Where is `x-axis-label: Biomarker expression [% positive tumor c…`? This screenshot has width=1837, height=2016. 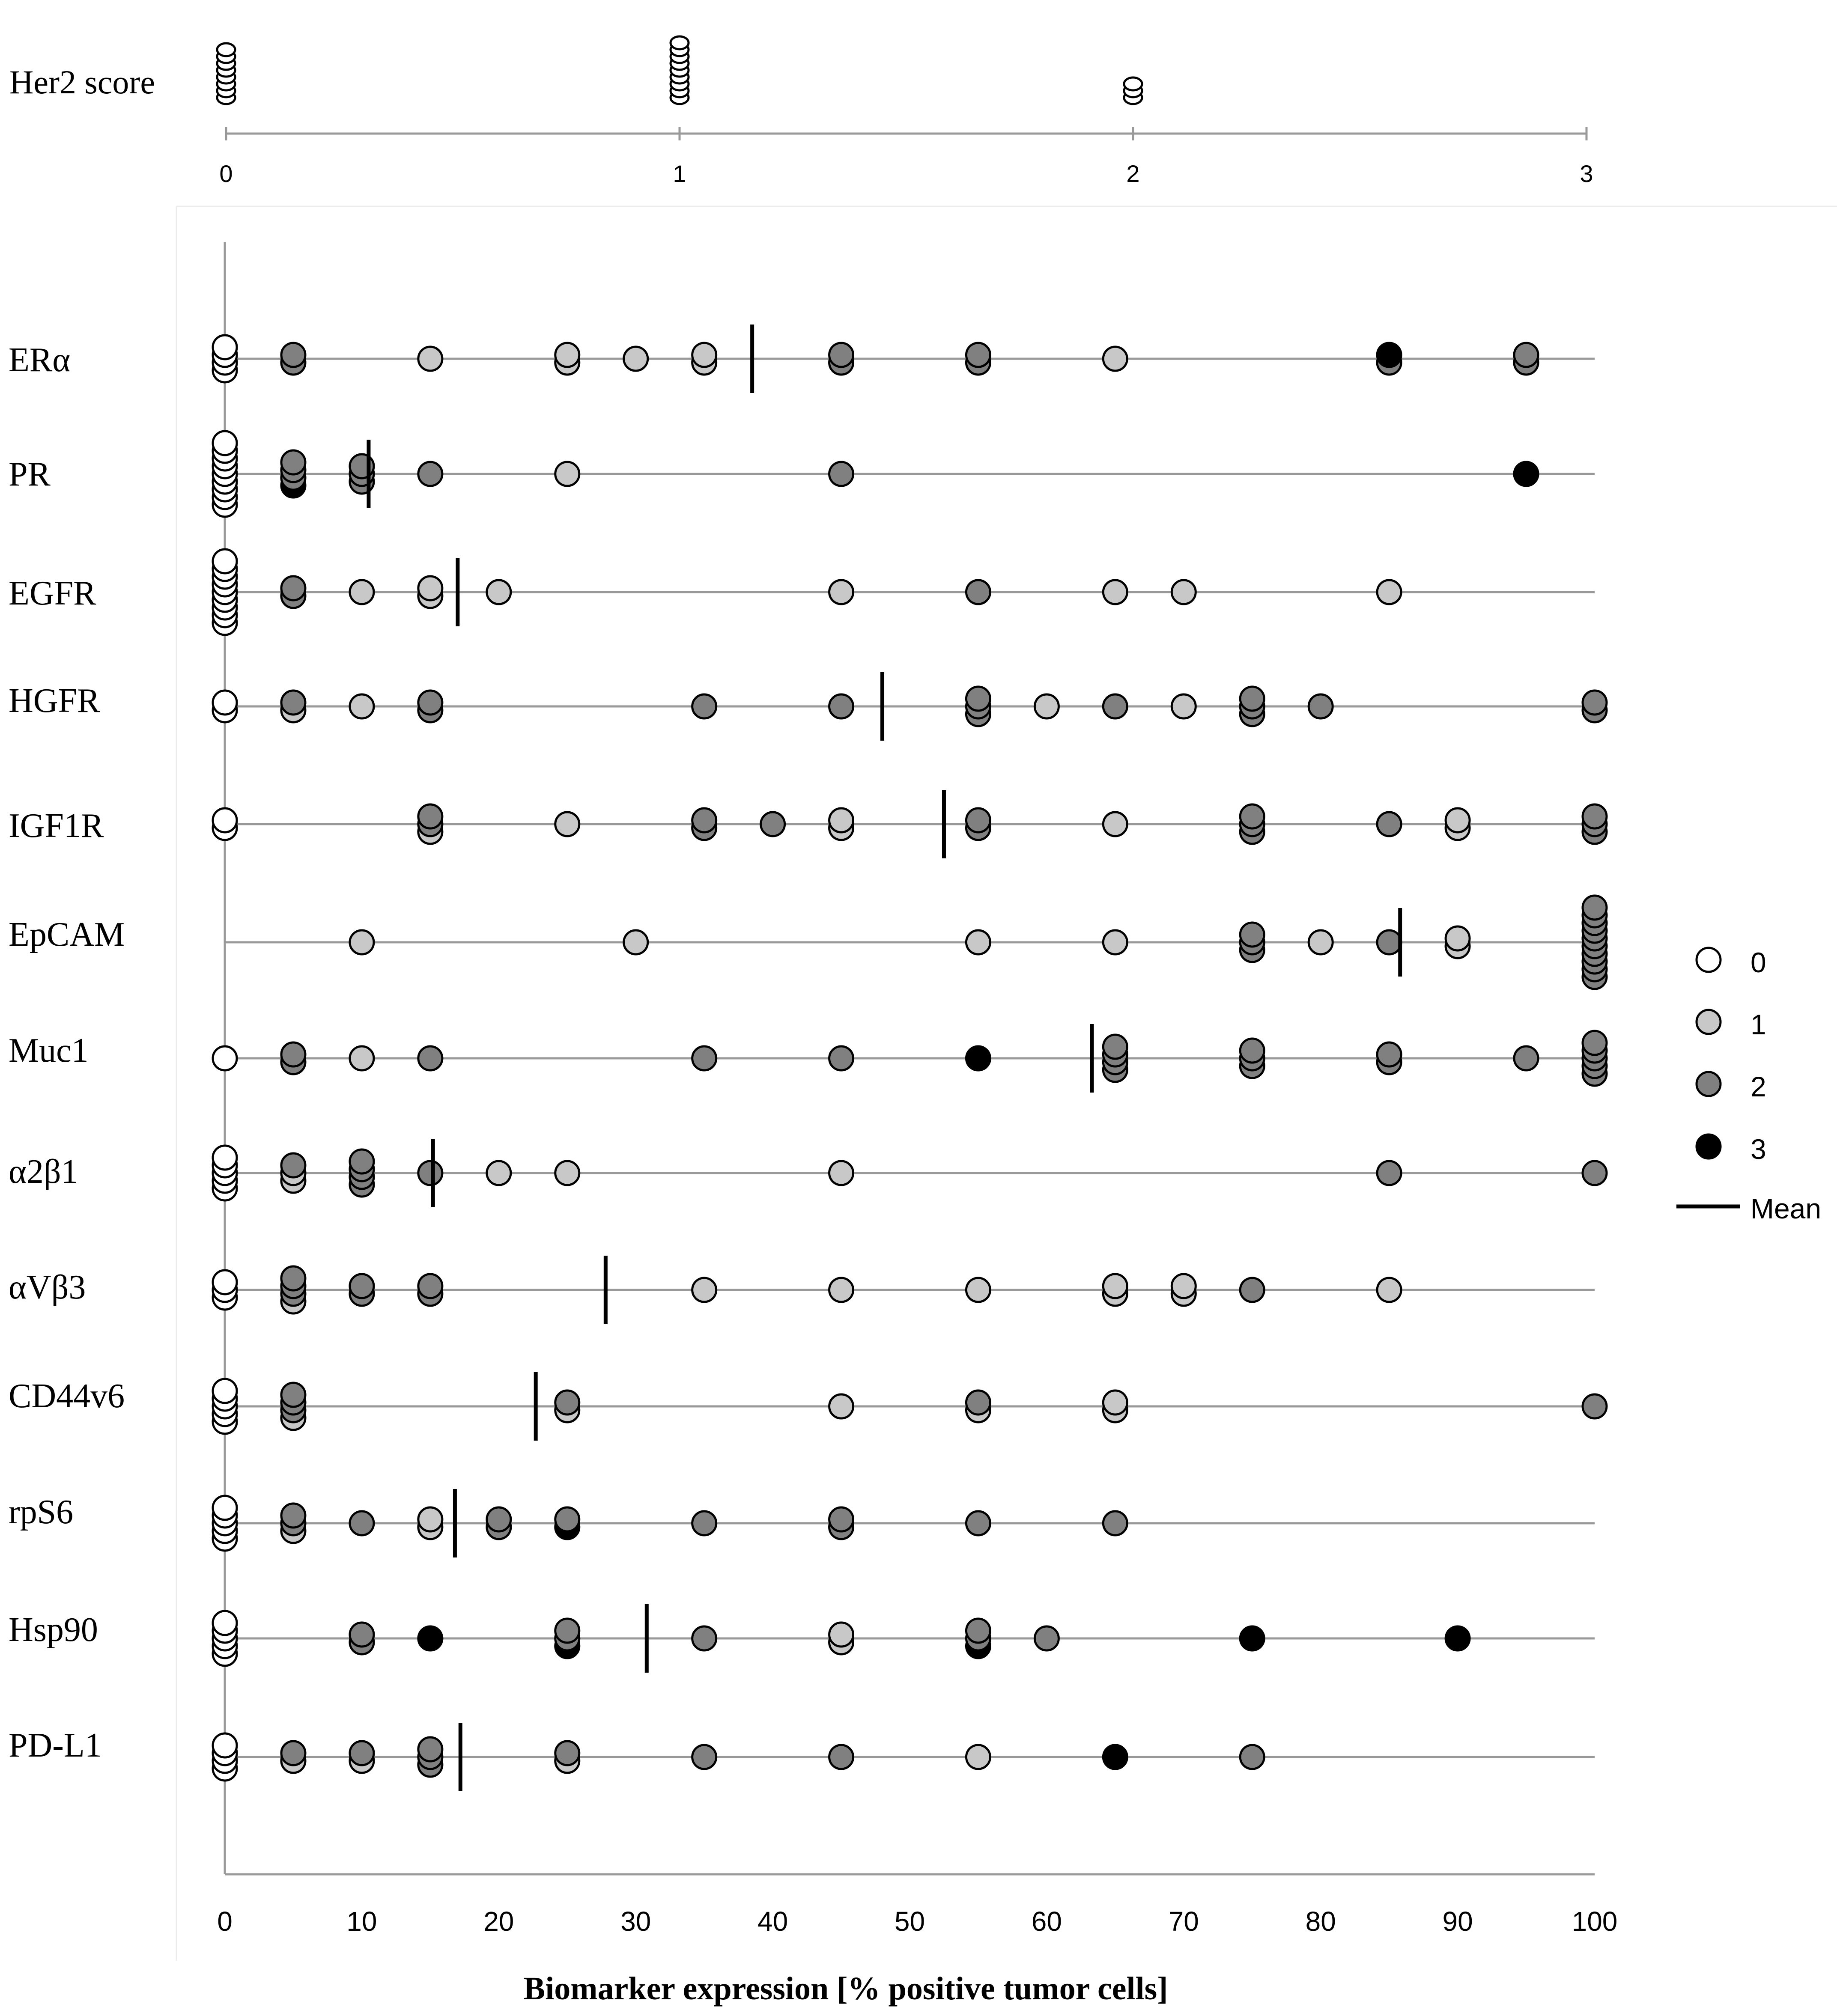 x-axis-label: Biomarker expression [% positive tumor c… is located at coordinates (845, 1989).